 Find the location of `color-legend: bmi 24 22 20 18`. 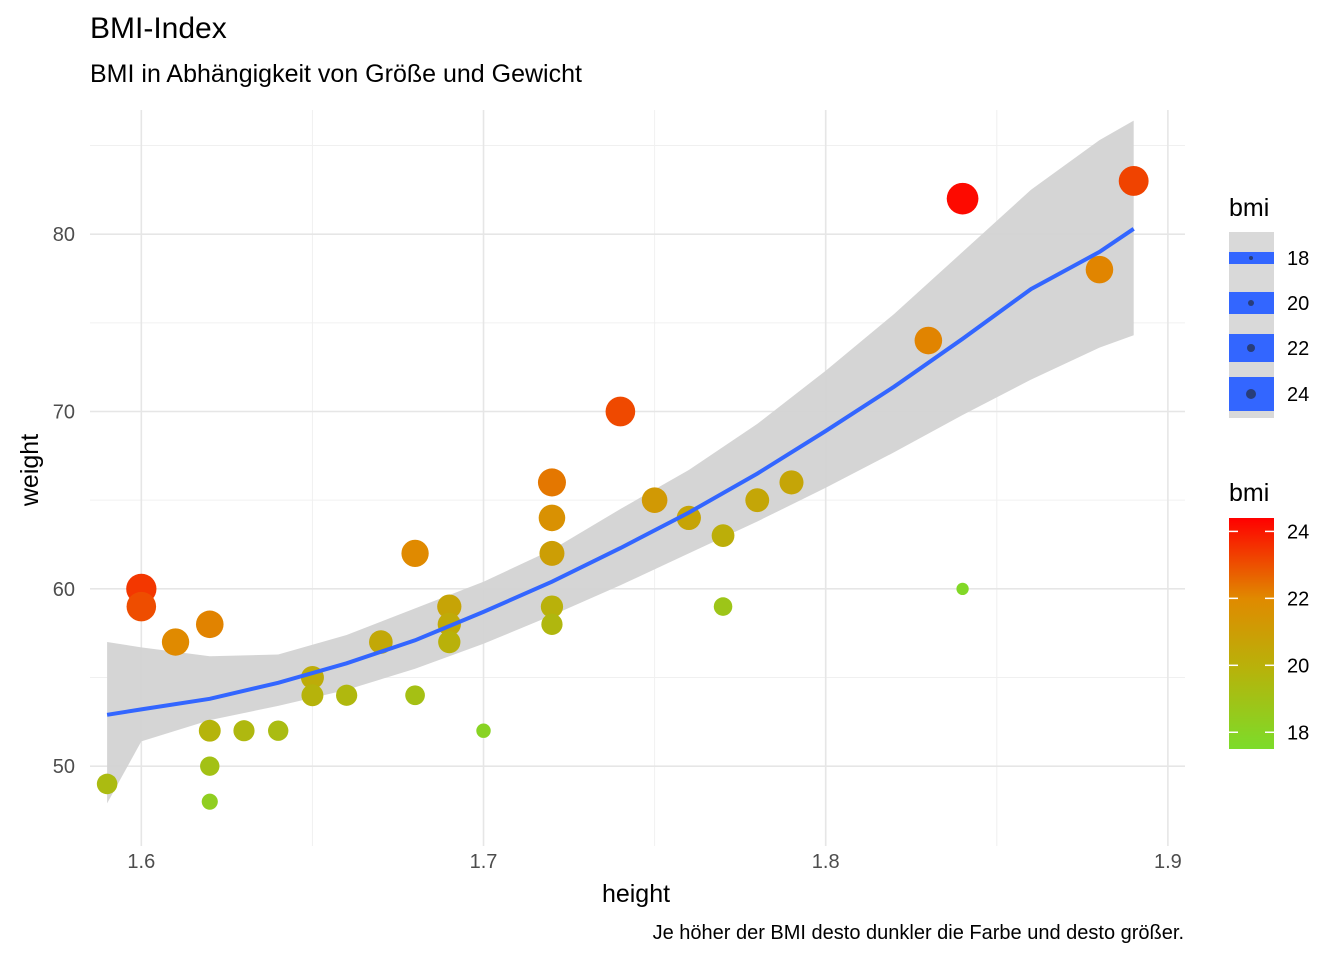

color-legend: bmi 24 22 20 18 is located at coordinates (1269, 614).